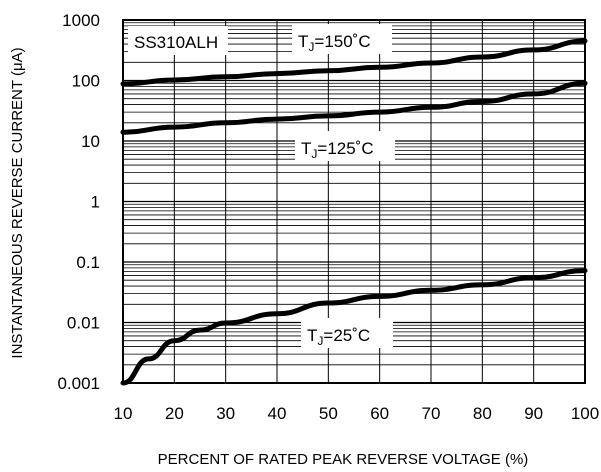 The width and height of the screenshot is (601, 472). I want to click on part-number-label: SS310ALH, so click(176, 42).